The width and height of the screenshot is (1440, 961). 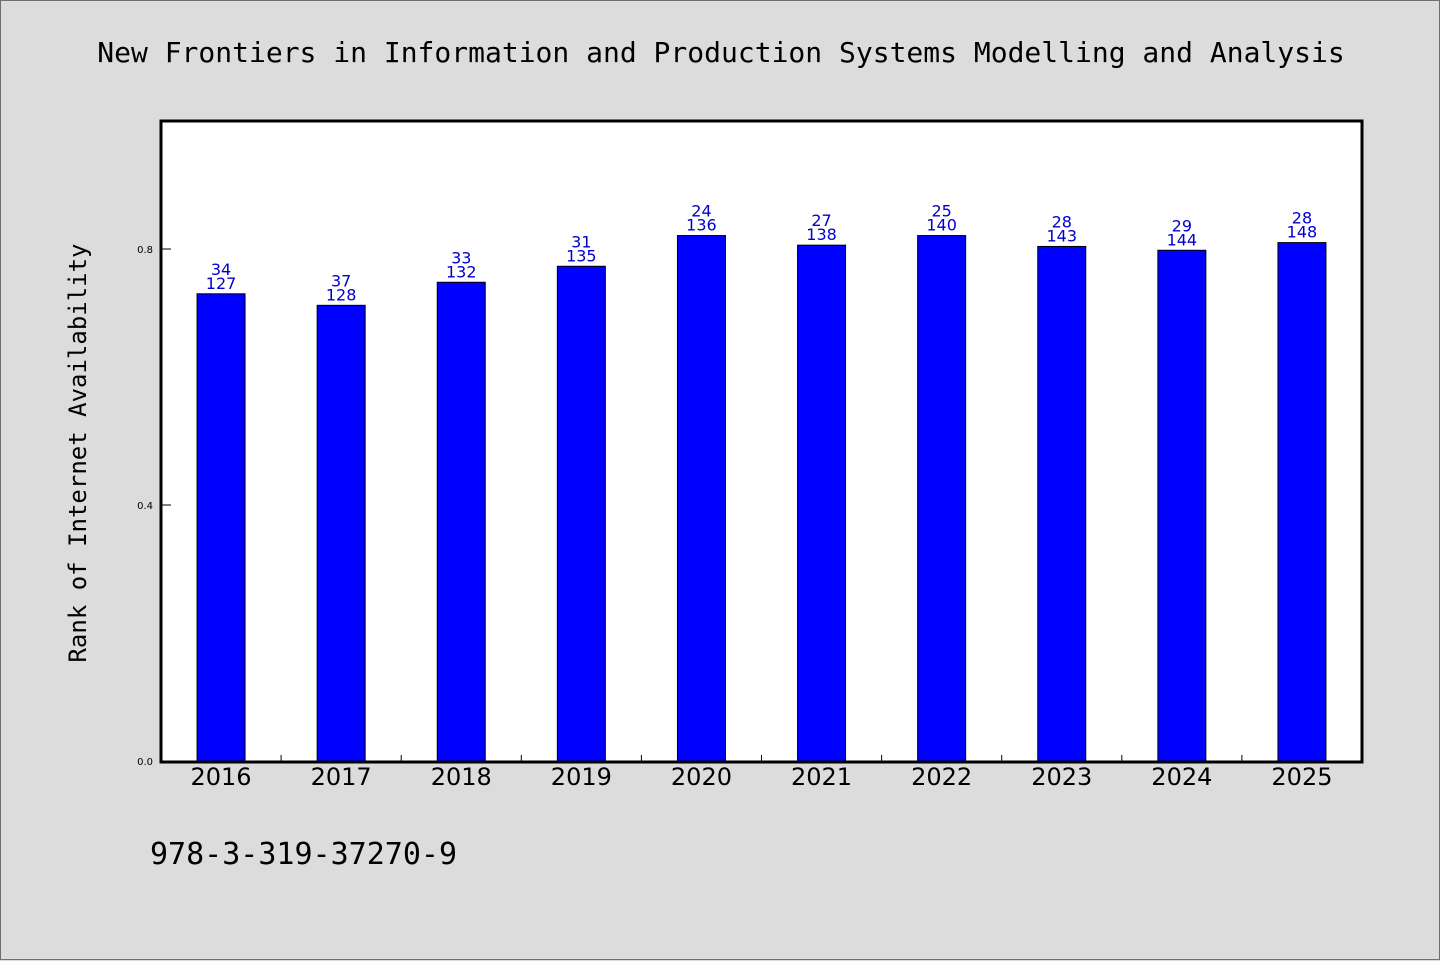 What do you see at coordinates (221, 269) in the screenshot?
I see `data-label-top: 34` at bounding box center [221, 269].